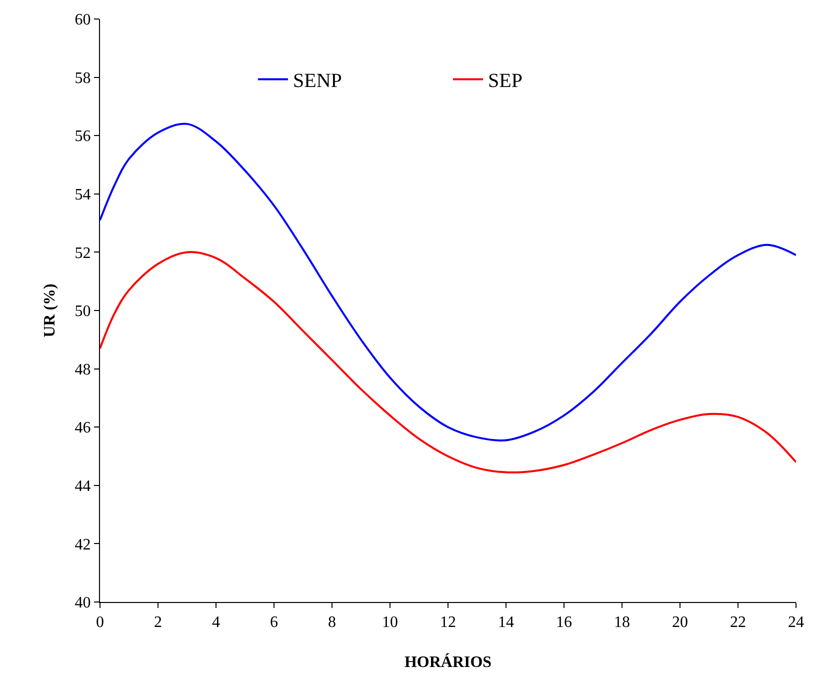 This screenshot has height=687, width=816. Describe the element at coordinates (506, 623) in the screenshot. I see `x-tick-label: 14` at that location.